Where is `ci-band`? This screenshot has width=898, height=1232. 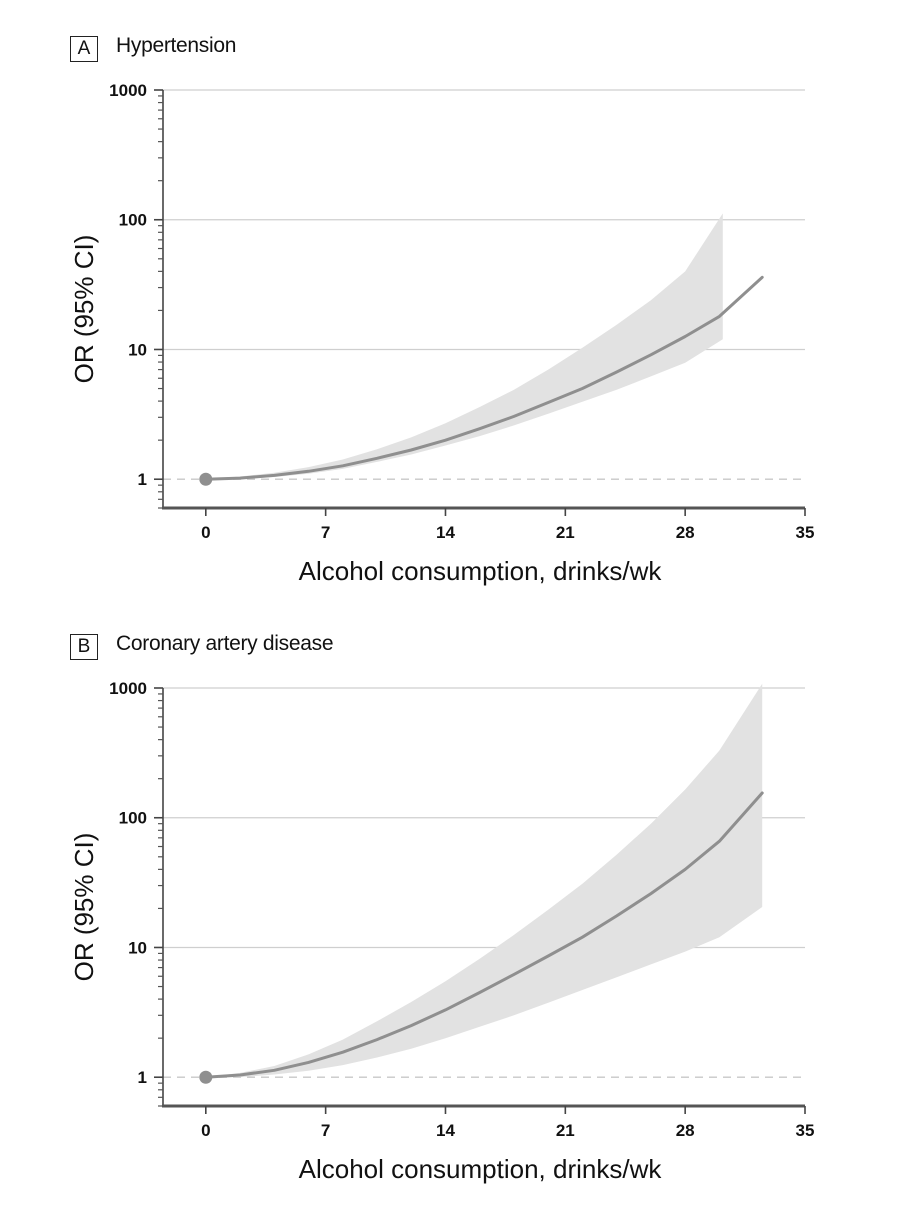 ci-band is located at coordinates (464, 346).